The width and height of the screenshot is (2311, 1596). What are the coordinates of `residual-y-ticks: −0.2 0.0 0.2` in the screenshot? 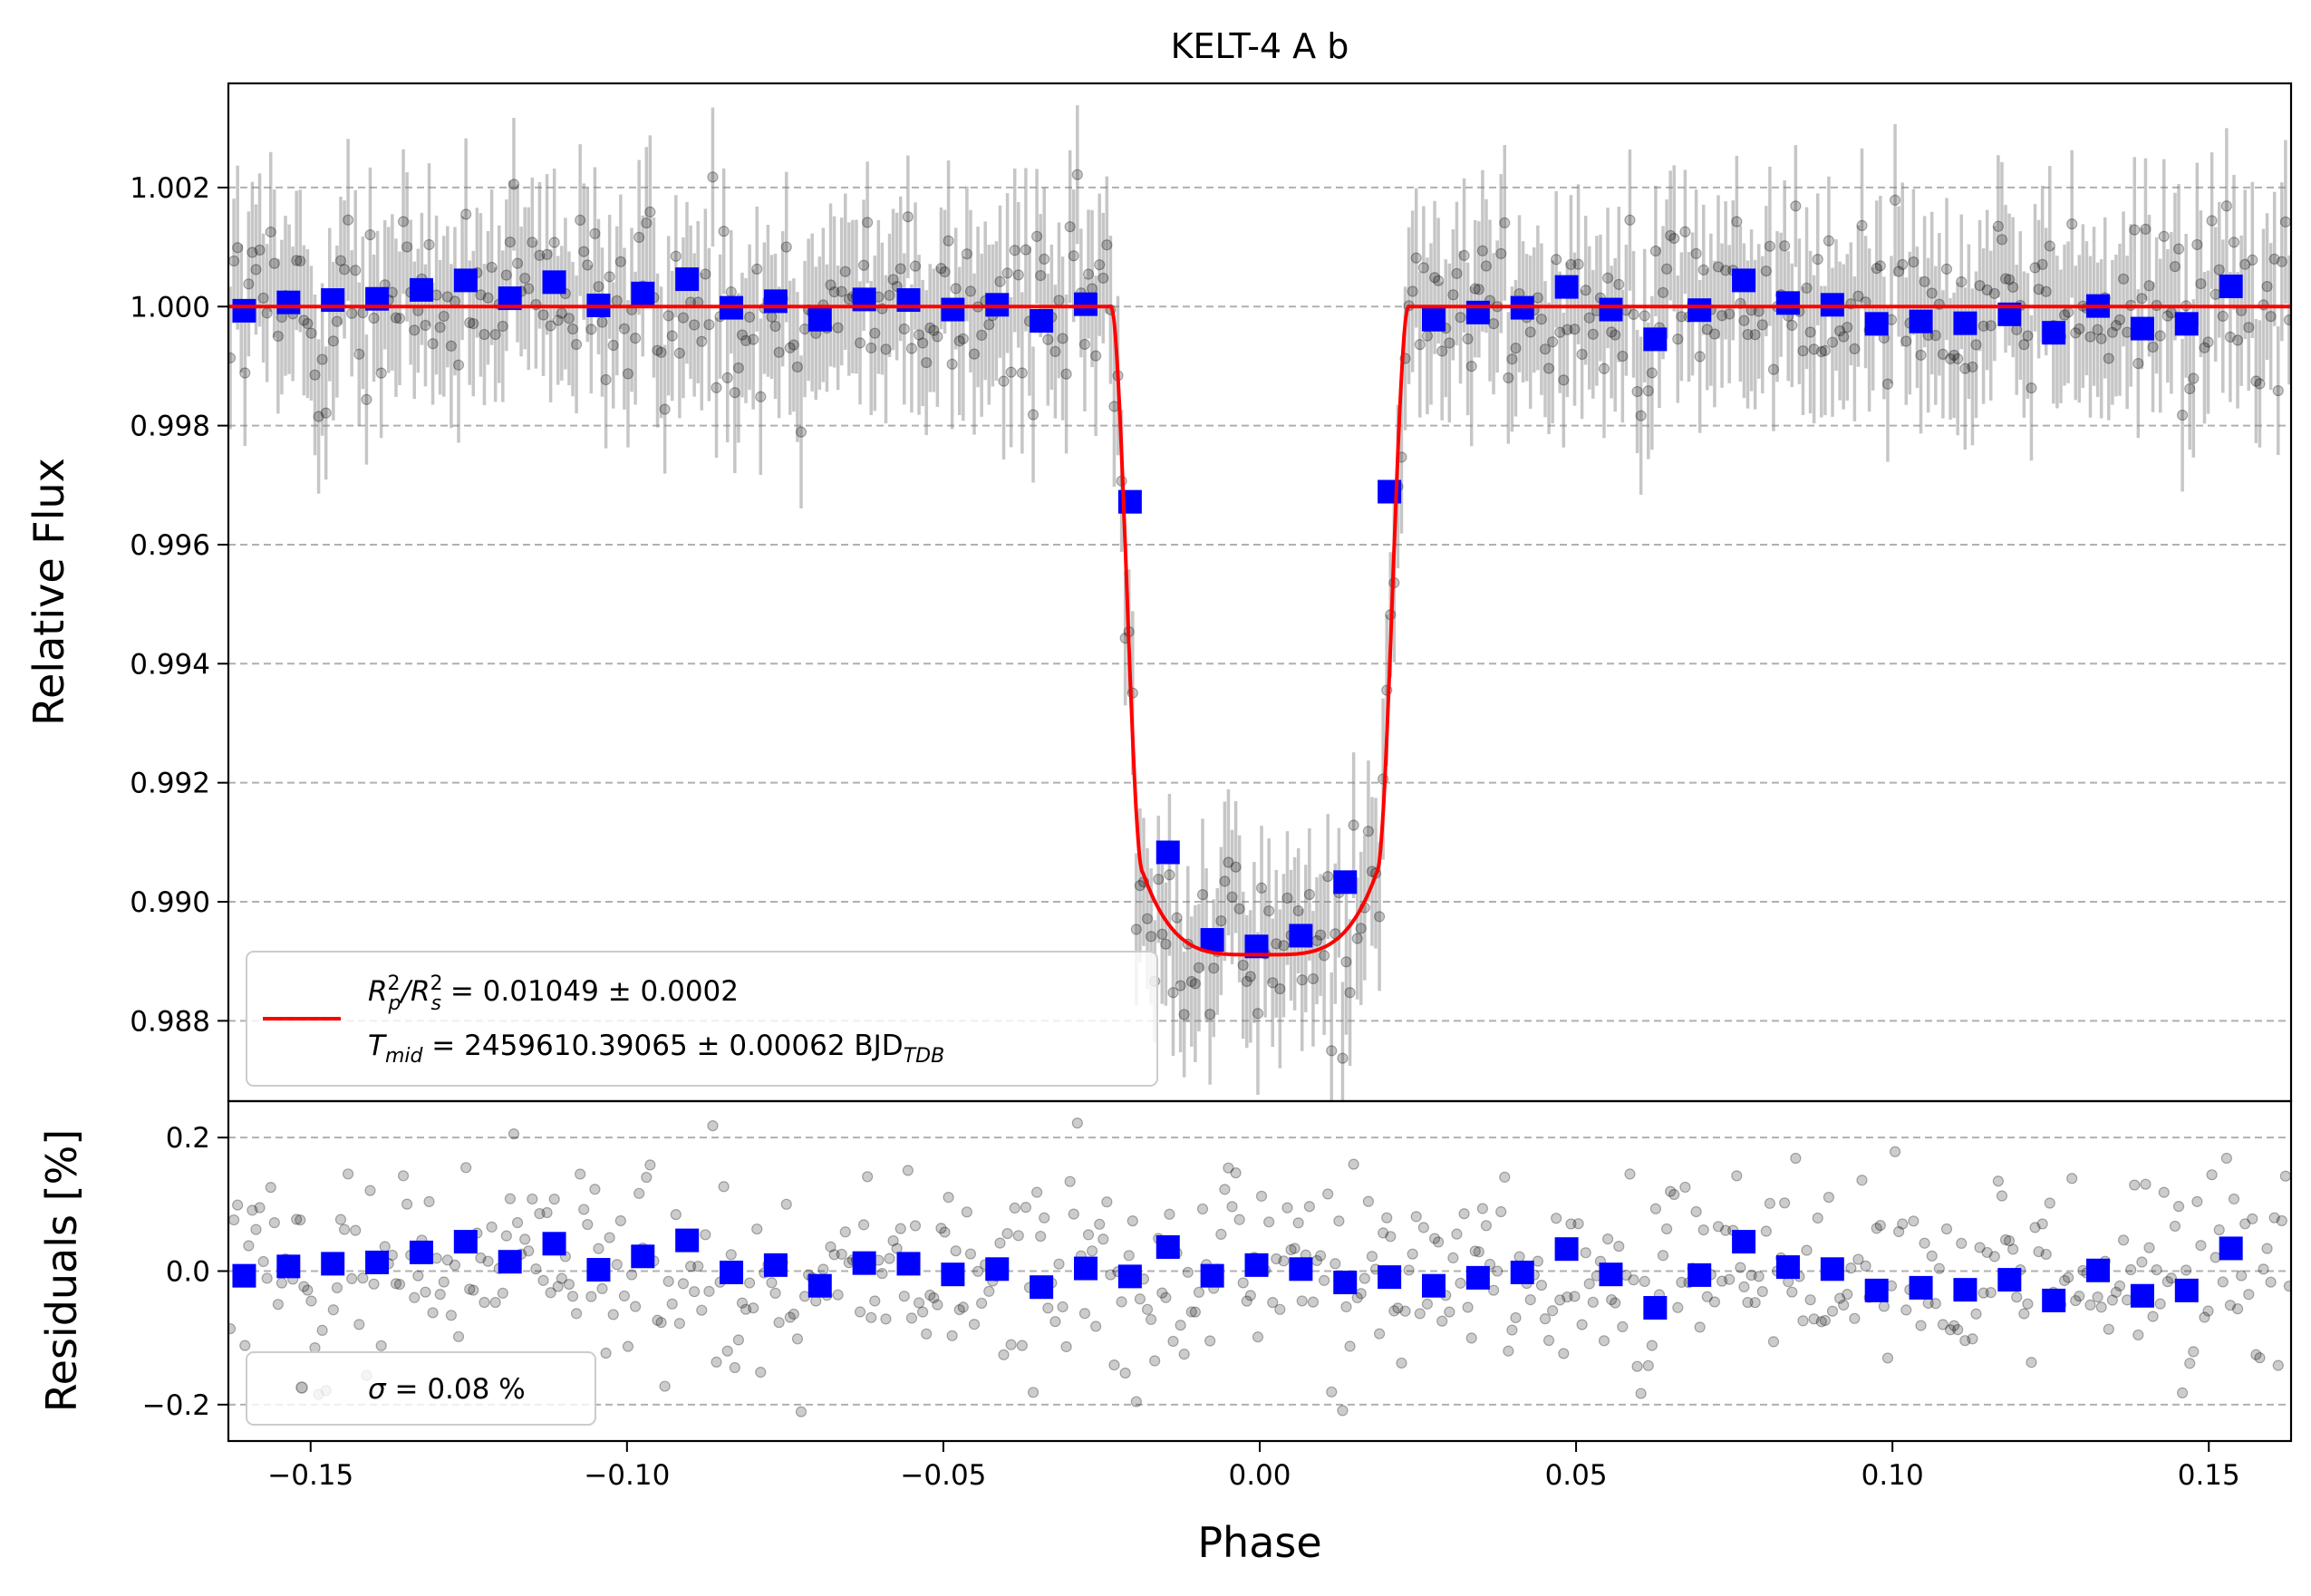 It's located at (185, 1272).